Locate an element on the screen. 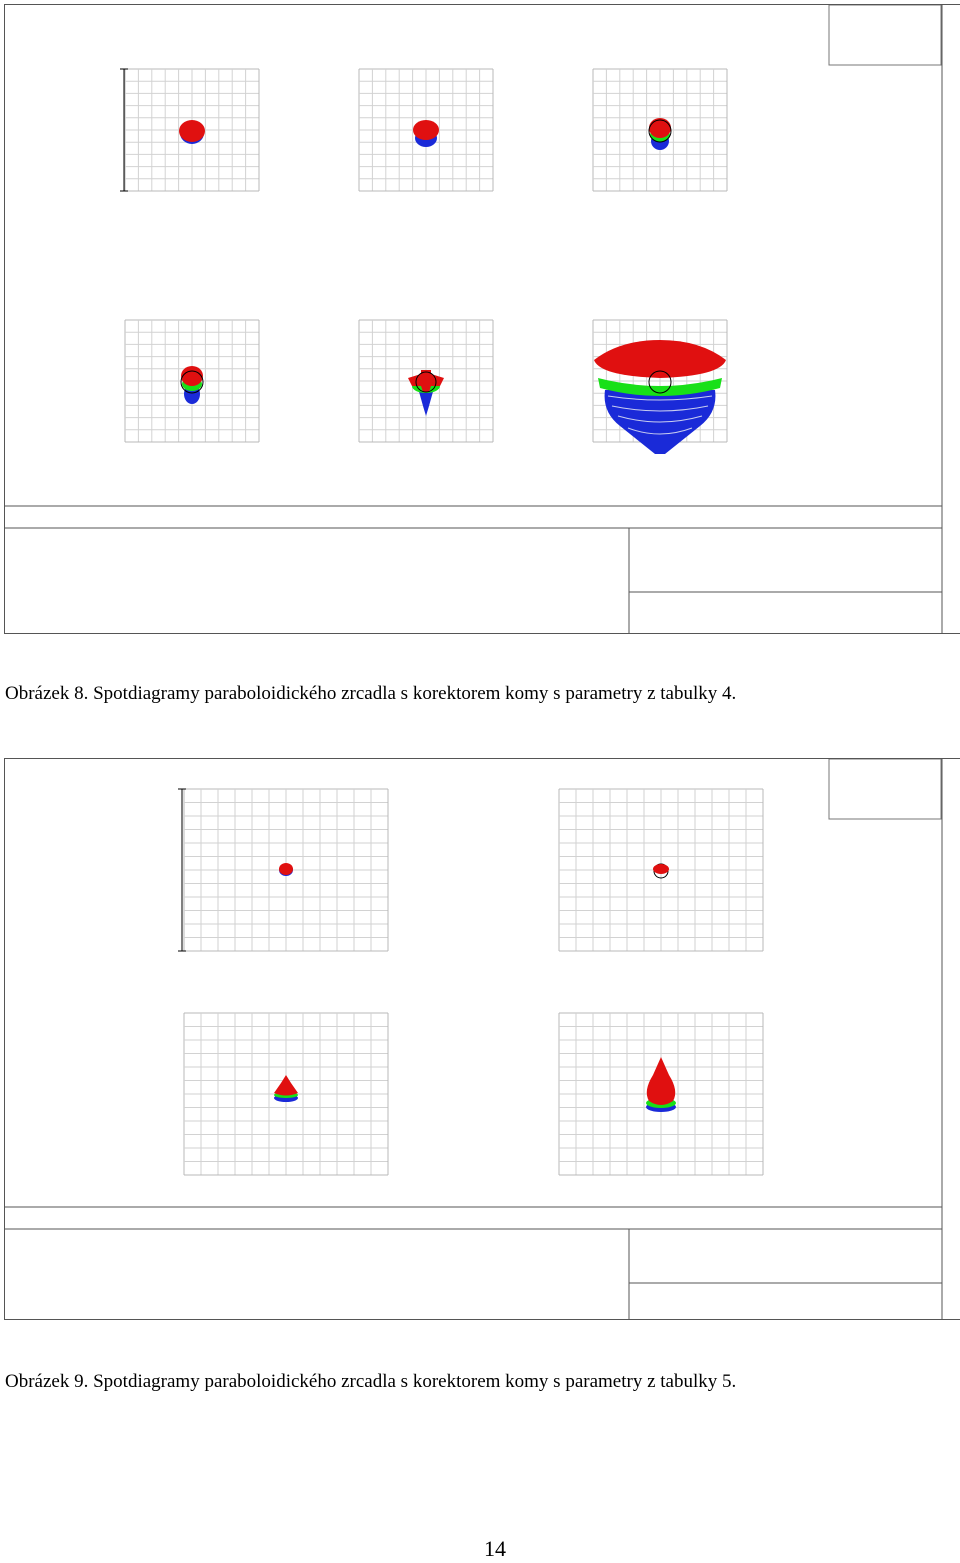  spot-stack is located at coordinates (660, 134).